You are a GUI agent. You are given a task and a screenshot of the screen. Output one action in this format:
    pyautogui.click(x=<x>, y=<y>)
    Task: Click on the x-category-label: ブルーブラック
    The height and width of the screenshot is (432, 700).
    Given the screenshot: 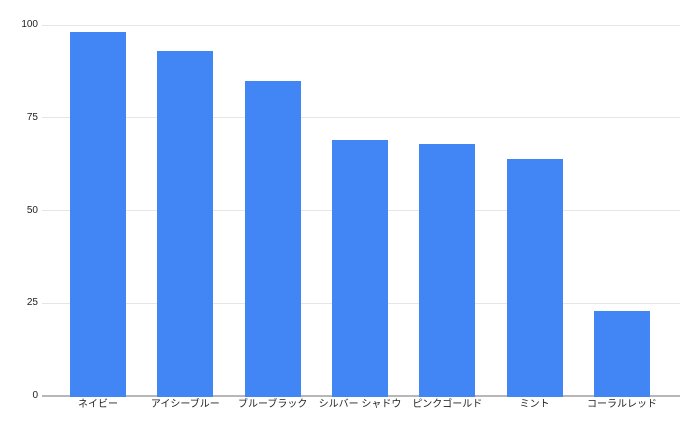 What is the action you would take?
    pyautogui.click(x=272, y=404)
    